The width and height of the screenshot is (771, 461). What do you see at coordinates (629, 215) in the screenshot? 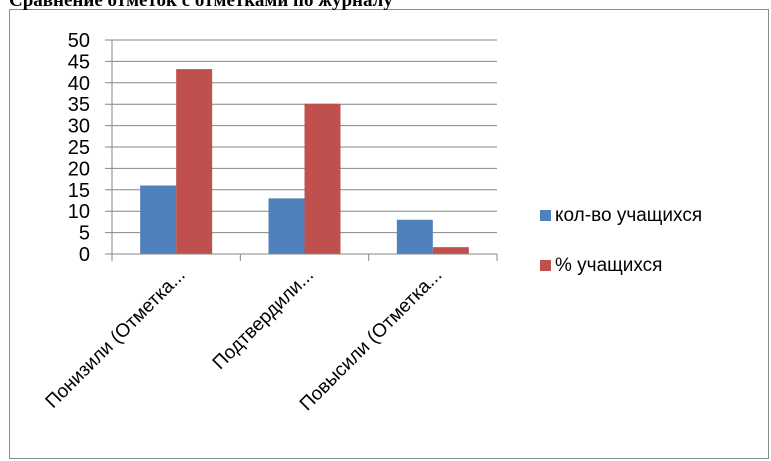
I see `legend-label-series-1: кол-во учащихся` at bounding box center [629, 215].